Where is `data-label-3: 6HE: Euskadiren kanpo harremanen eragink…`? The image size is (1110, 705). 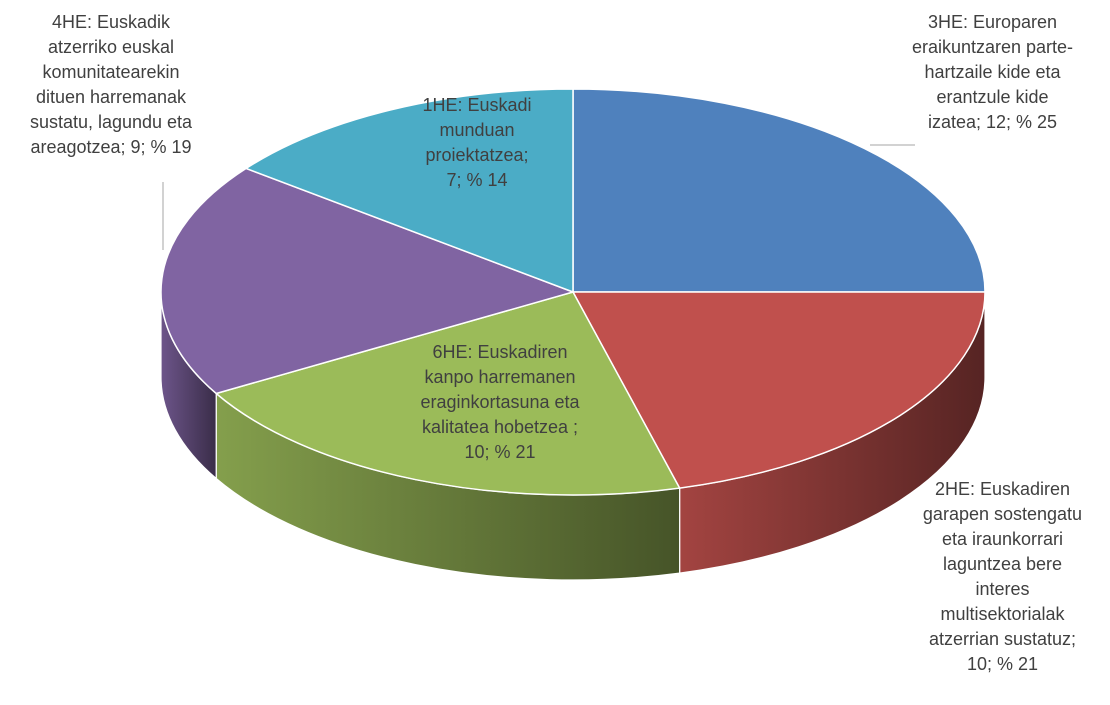 data-label-3: 6HE: Euskadiren kanpo harremanen eragink… is located at coordinates (500, 402).